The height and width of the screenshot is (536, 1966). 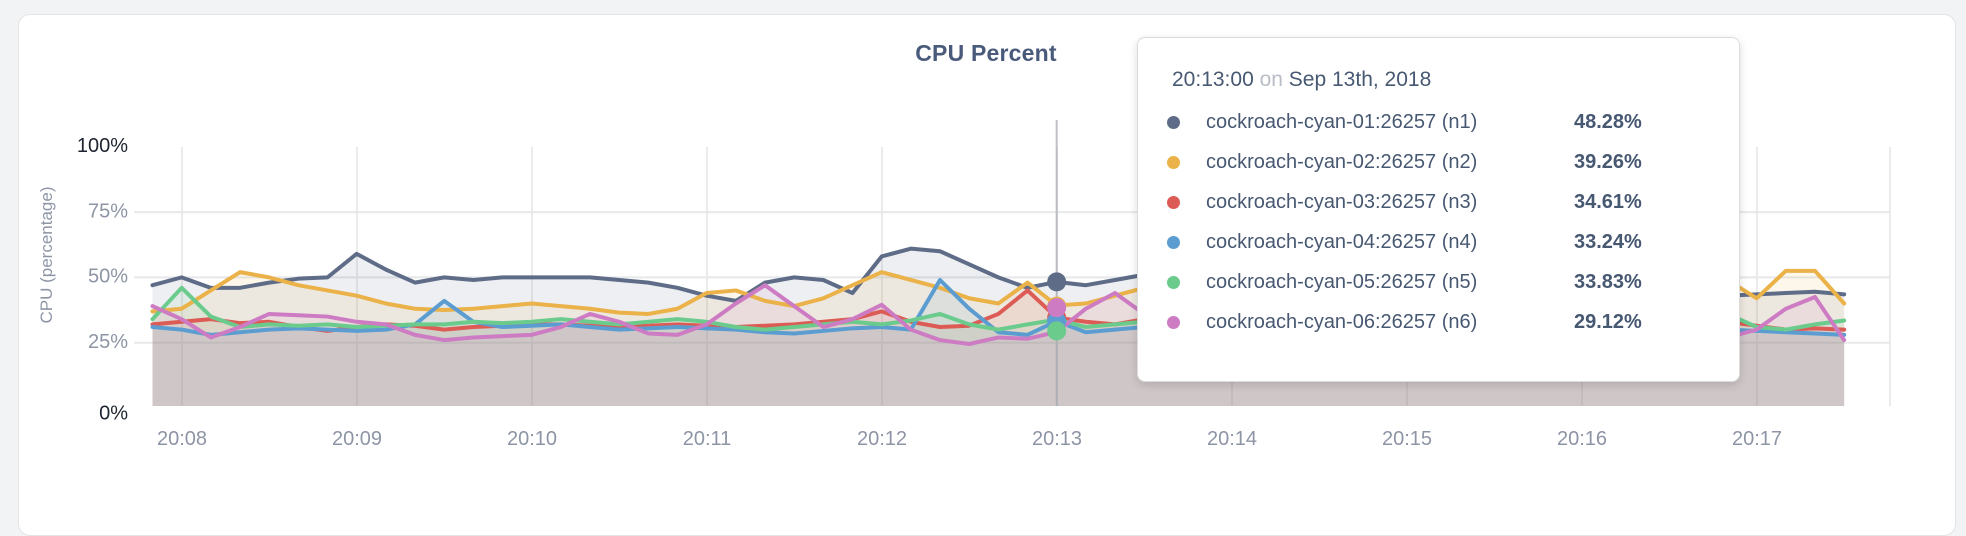 I want to click on y-axis-tick-label: 75%, so click(x=108, y=211).